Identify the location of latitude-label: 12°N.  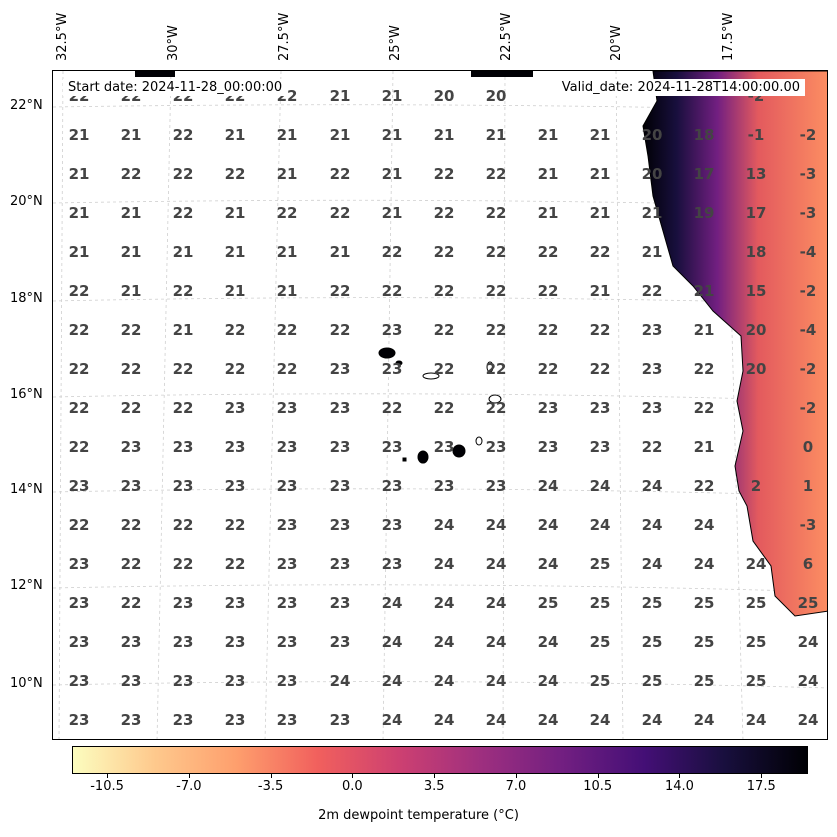
(26, 585).